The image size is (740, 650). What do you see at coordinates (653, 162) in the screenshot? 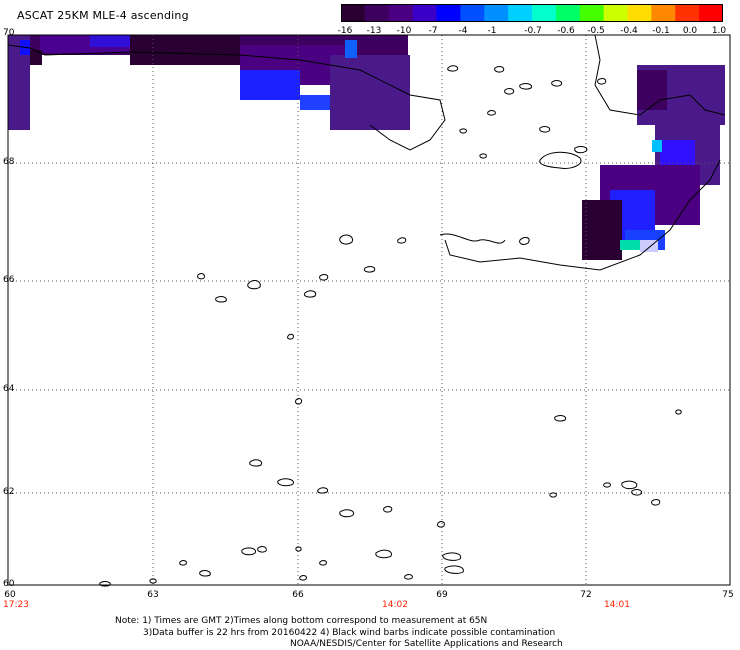
I see `wind-swath-east` at bounding box center [653, 162].